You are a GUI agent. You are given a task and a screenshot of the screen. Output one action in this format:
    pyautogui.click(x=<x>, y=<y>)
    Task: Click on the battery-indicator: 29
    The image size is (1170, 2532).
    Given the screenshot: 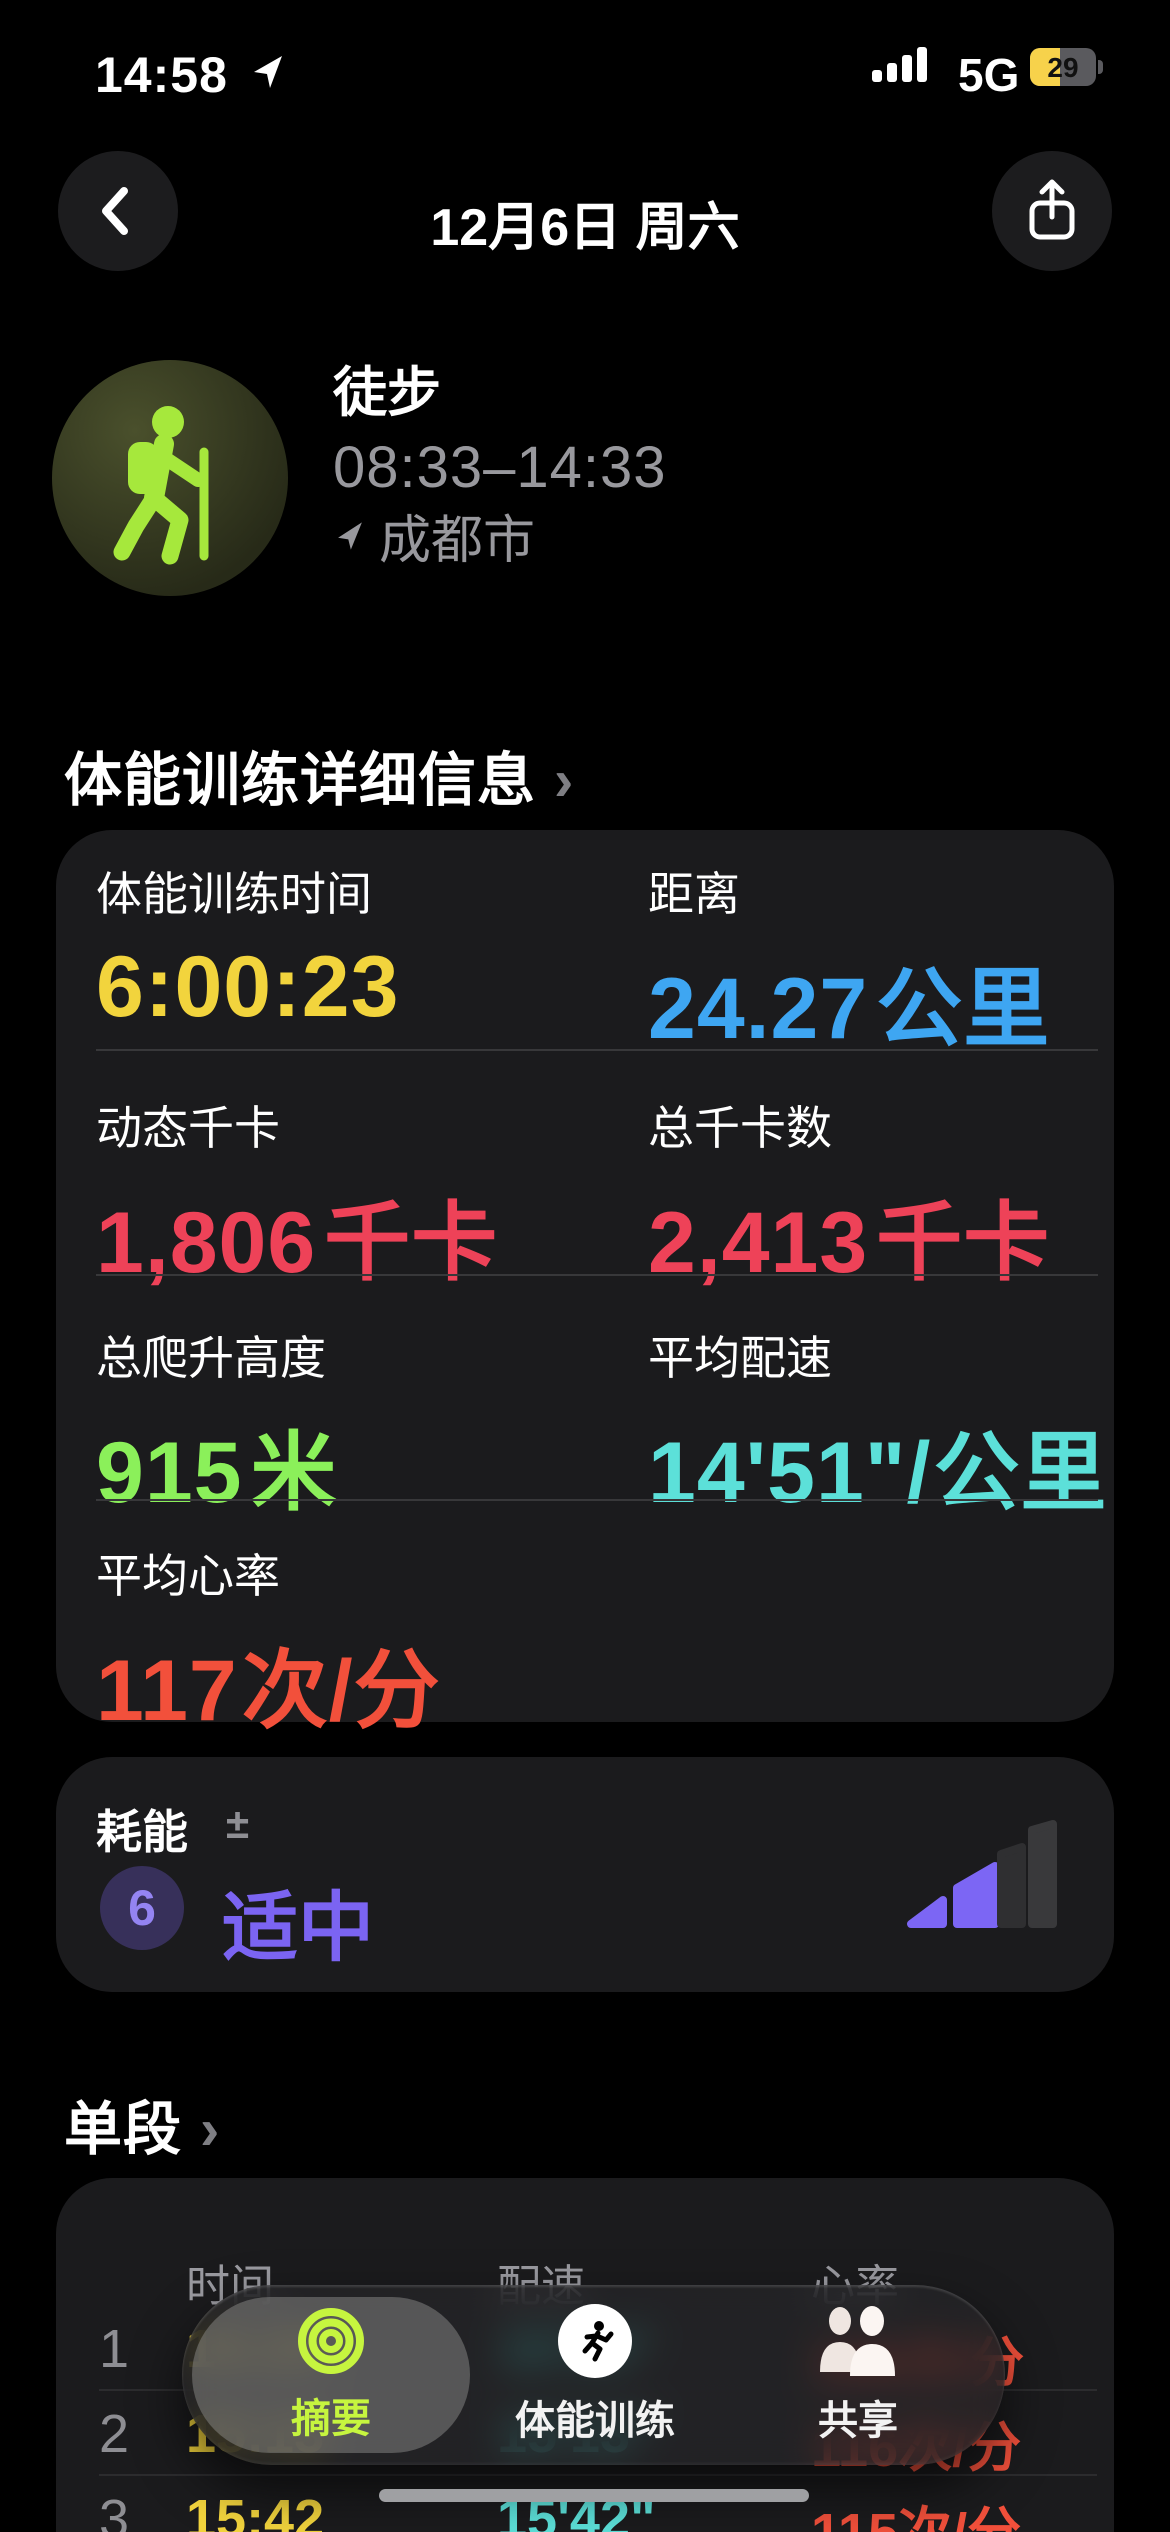 What is the action you would take?
    pyautogui.click(x=1067, y=67)
    